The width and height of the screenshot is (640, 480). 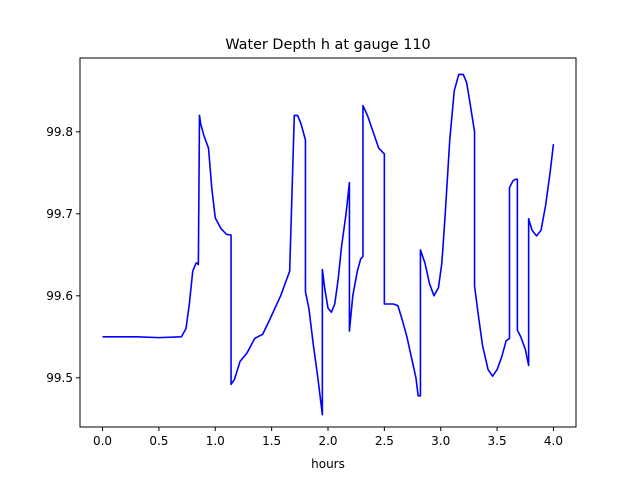 What do you see at coordinates (215, 441) in the screenshot?
I see `x-tick-label: 1.0` at bounding box center [215, 441].